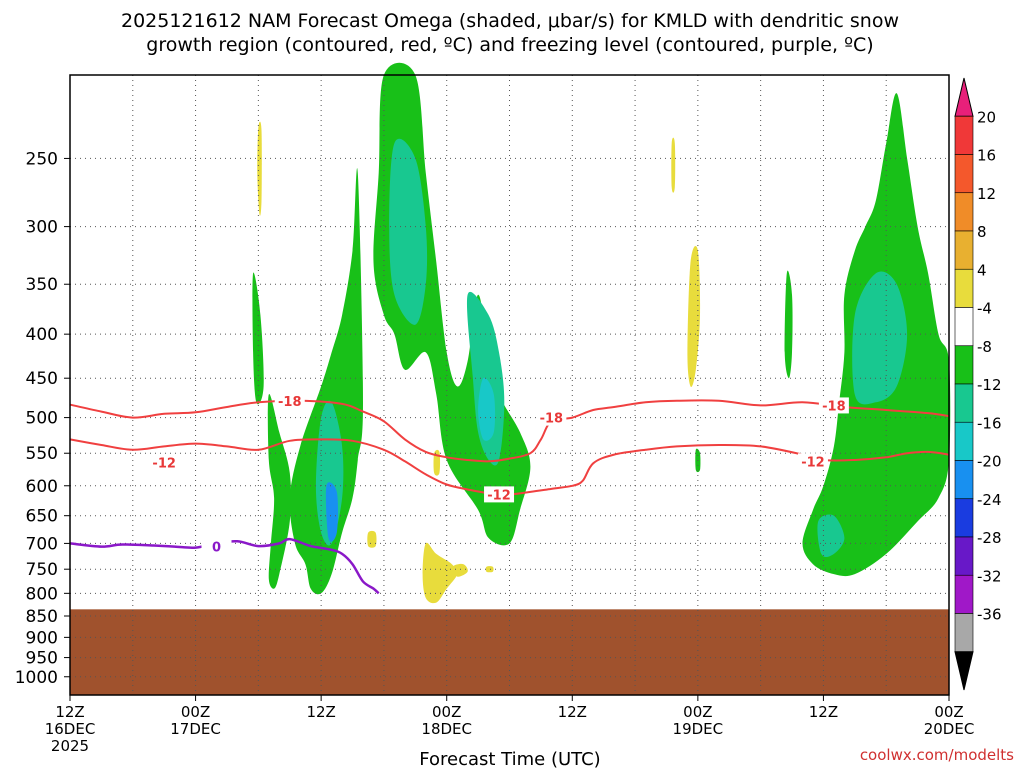 This screenshot has height=772, width=1024. What do you see at coordinates (42, 659) in the screenshot?
I see `y-tick-label-950: 950` at bounding box center [42, 659].